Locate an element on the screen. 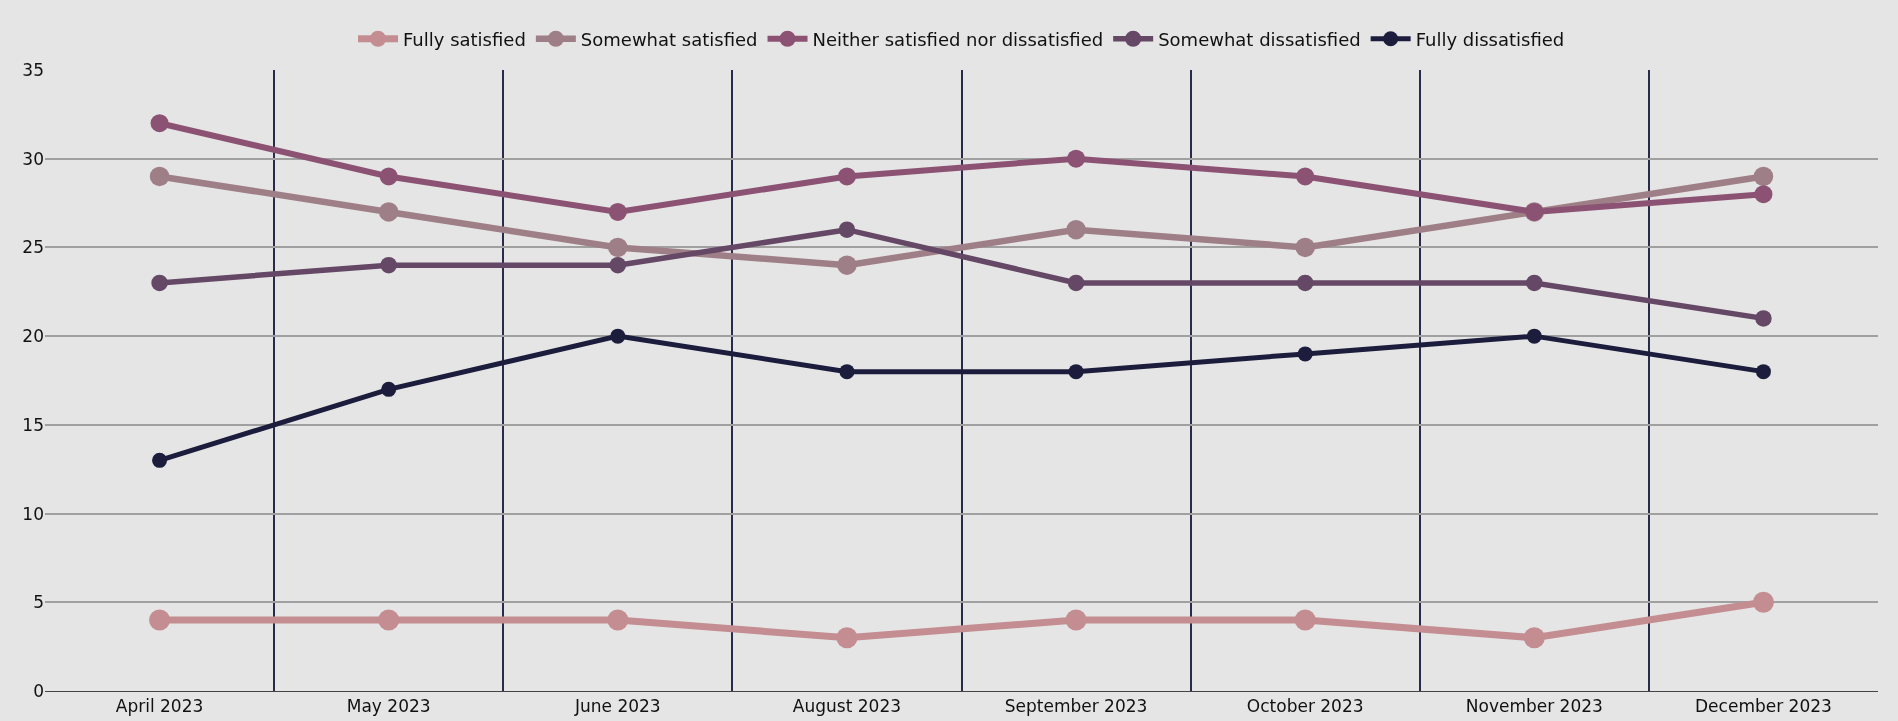 This screenshot has height=721, width=1898. y-tick-label: 5 is located at coordinates (38, 602).